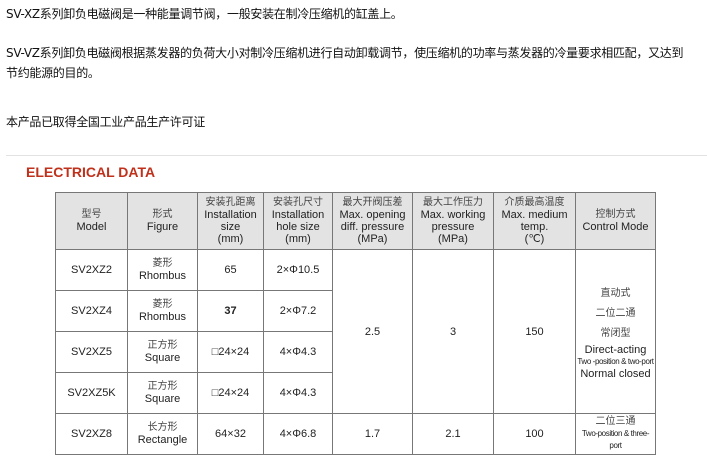  What do you see at coordinates (453, 215) in the screenshot?
I see `header-en: Max. working` at bounding box center [453, 215].